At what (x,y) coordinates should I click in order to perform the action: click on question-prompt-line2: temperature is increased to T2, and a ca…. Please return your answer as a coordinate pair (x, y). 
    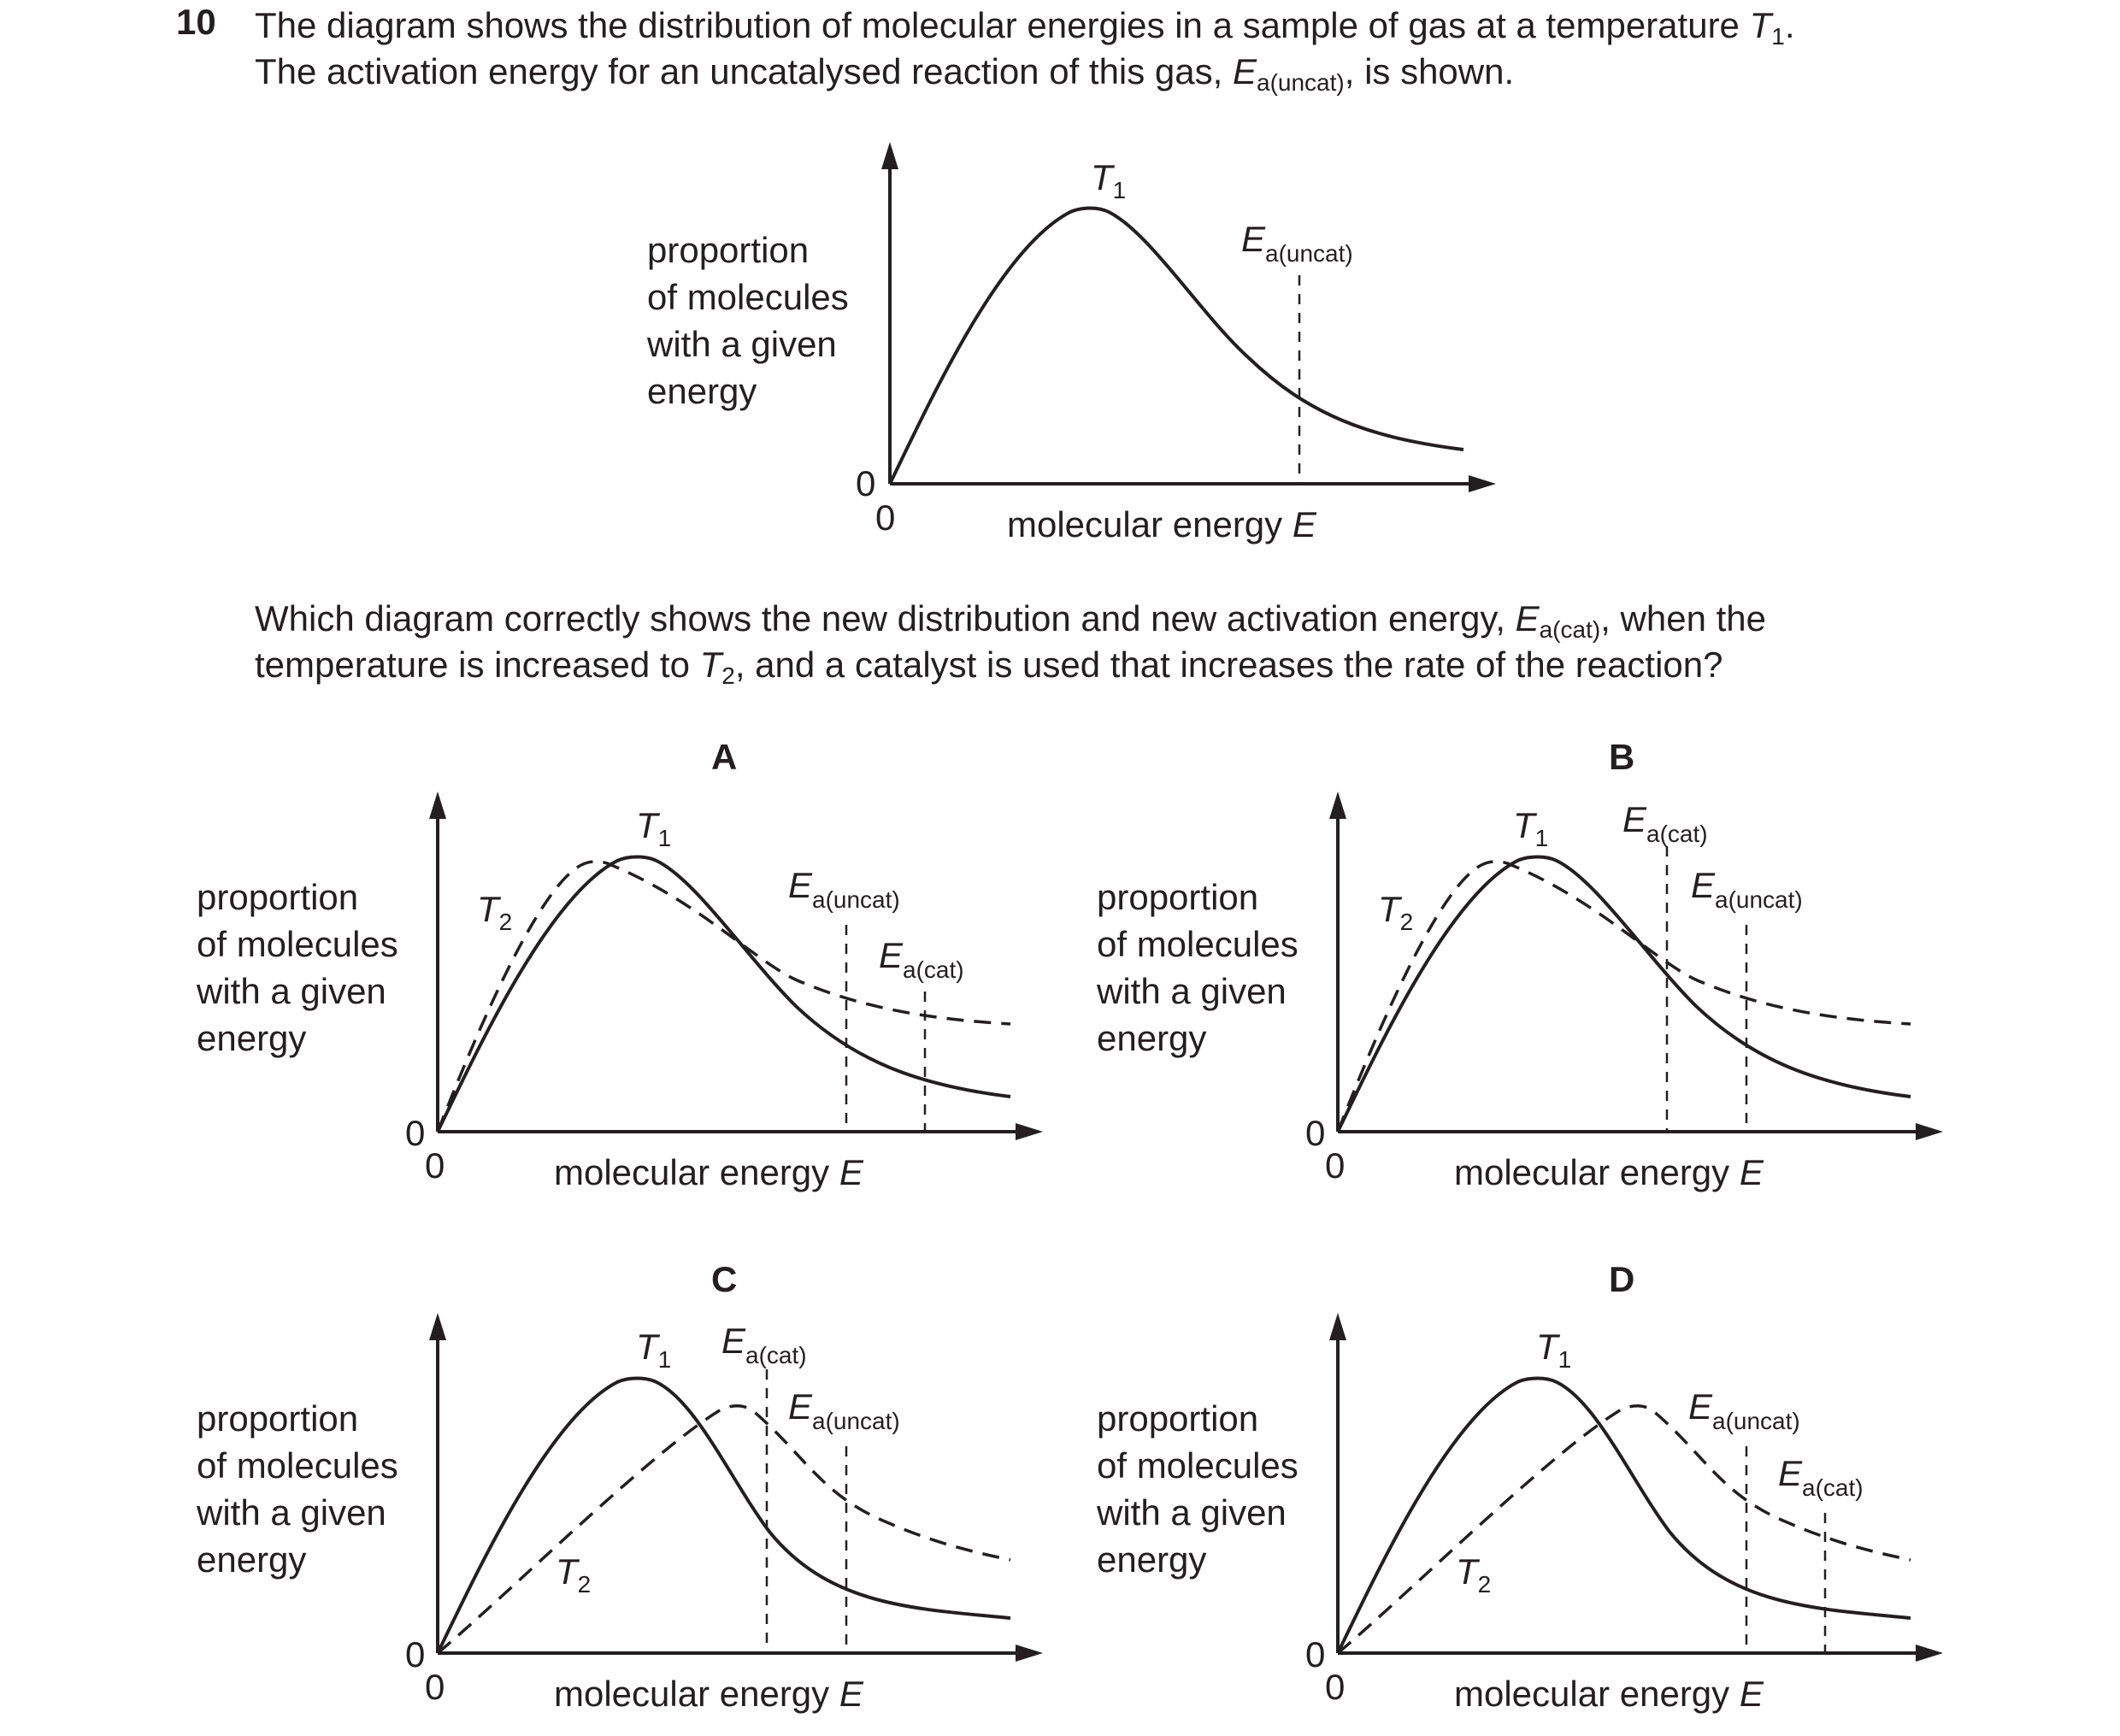
    Looking at the image, I should click on (989, 666).